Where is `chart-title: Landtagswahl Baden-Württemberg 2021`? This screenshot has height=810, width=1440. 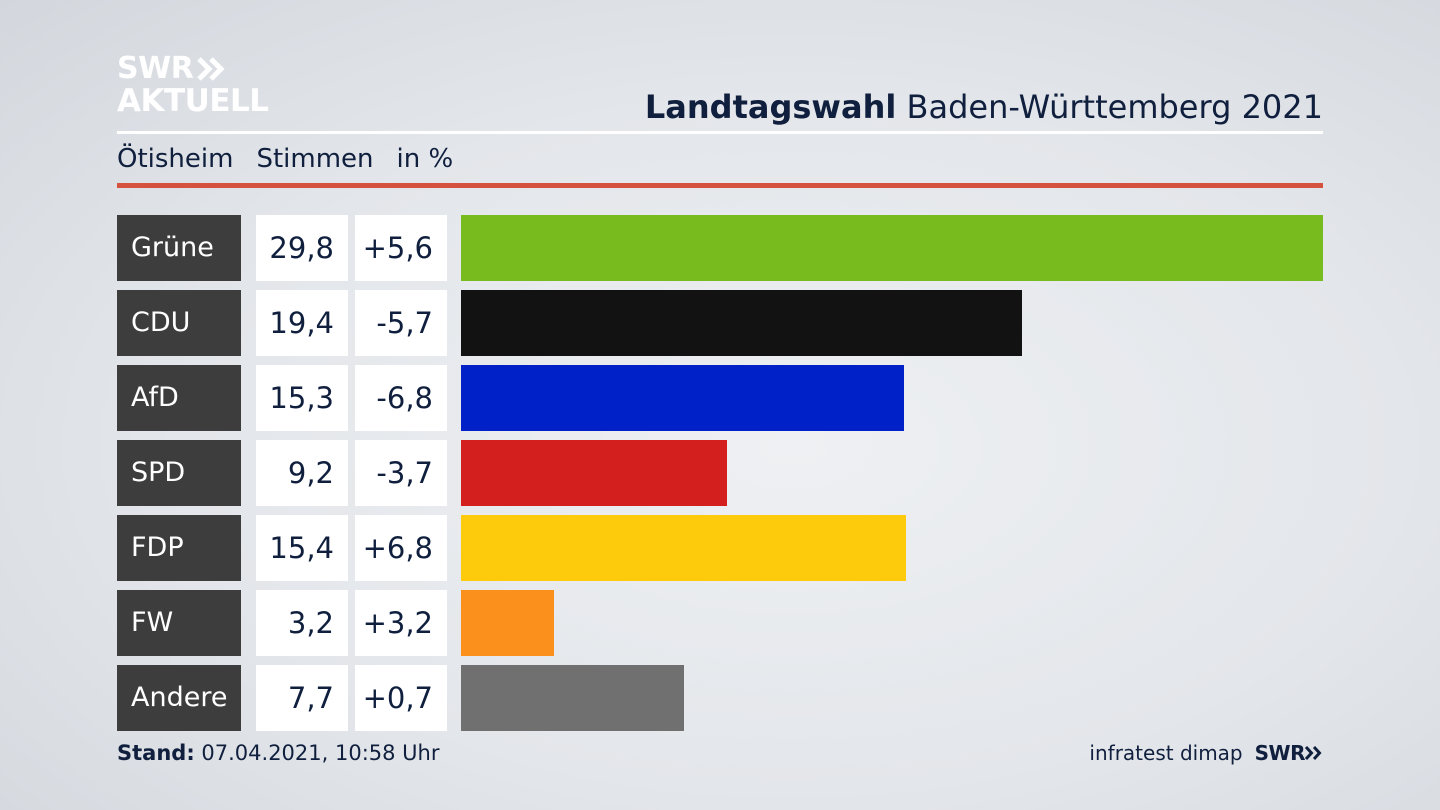
chart-title: Landtagswahl Baden-Württemberg 2021 is located at coordinates (984, 107).